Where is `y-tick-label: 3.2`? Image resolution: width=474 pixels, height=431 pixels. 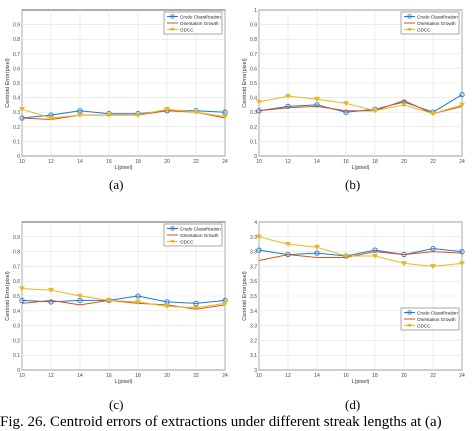
y-tick-label: 3.2 is located at coordinates (253, 341).